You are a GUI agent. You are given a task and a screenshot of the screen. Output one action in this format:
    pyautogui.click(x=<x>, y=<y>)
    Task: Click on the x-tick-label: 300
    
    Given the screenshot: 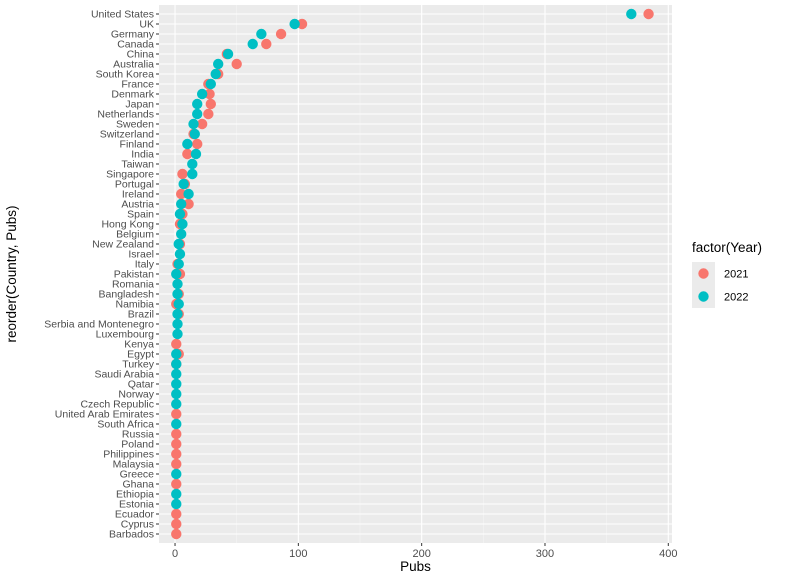 What is the action you would take?
    pyautogui.click(x=545, y=554)
    